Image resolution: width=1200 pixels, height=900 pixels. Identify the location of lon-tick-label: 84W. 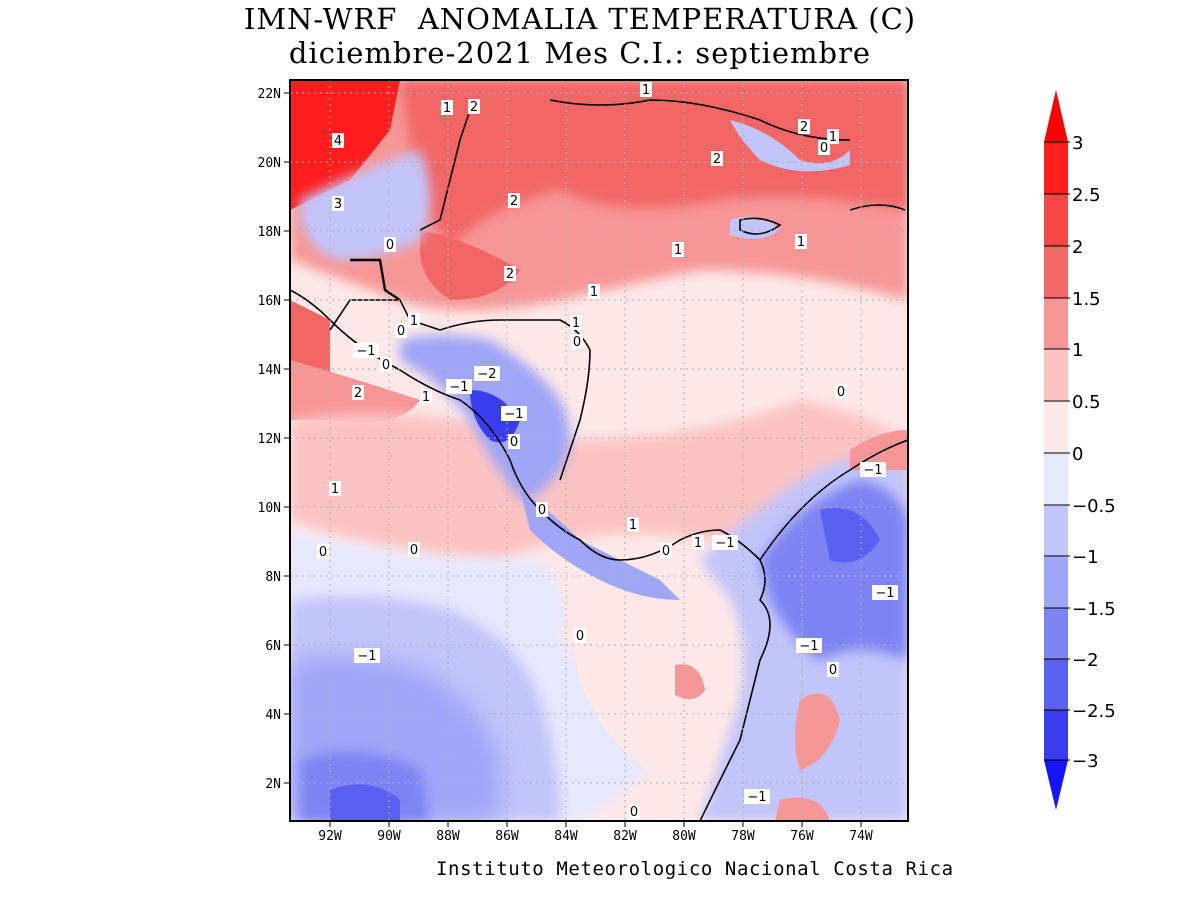
(566, 836).